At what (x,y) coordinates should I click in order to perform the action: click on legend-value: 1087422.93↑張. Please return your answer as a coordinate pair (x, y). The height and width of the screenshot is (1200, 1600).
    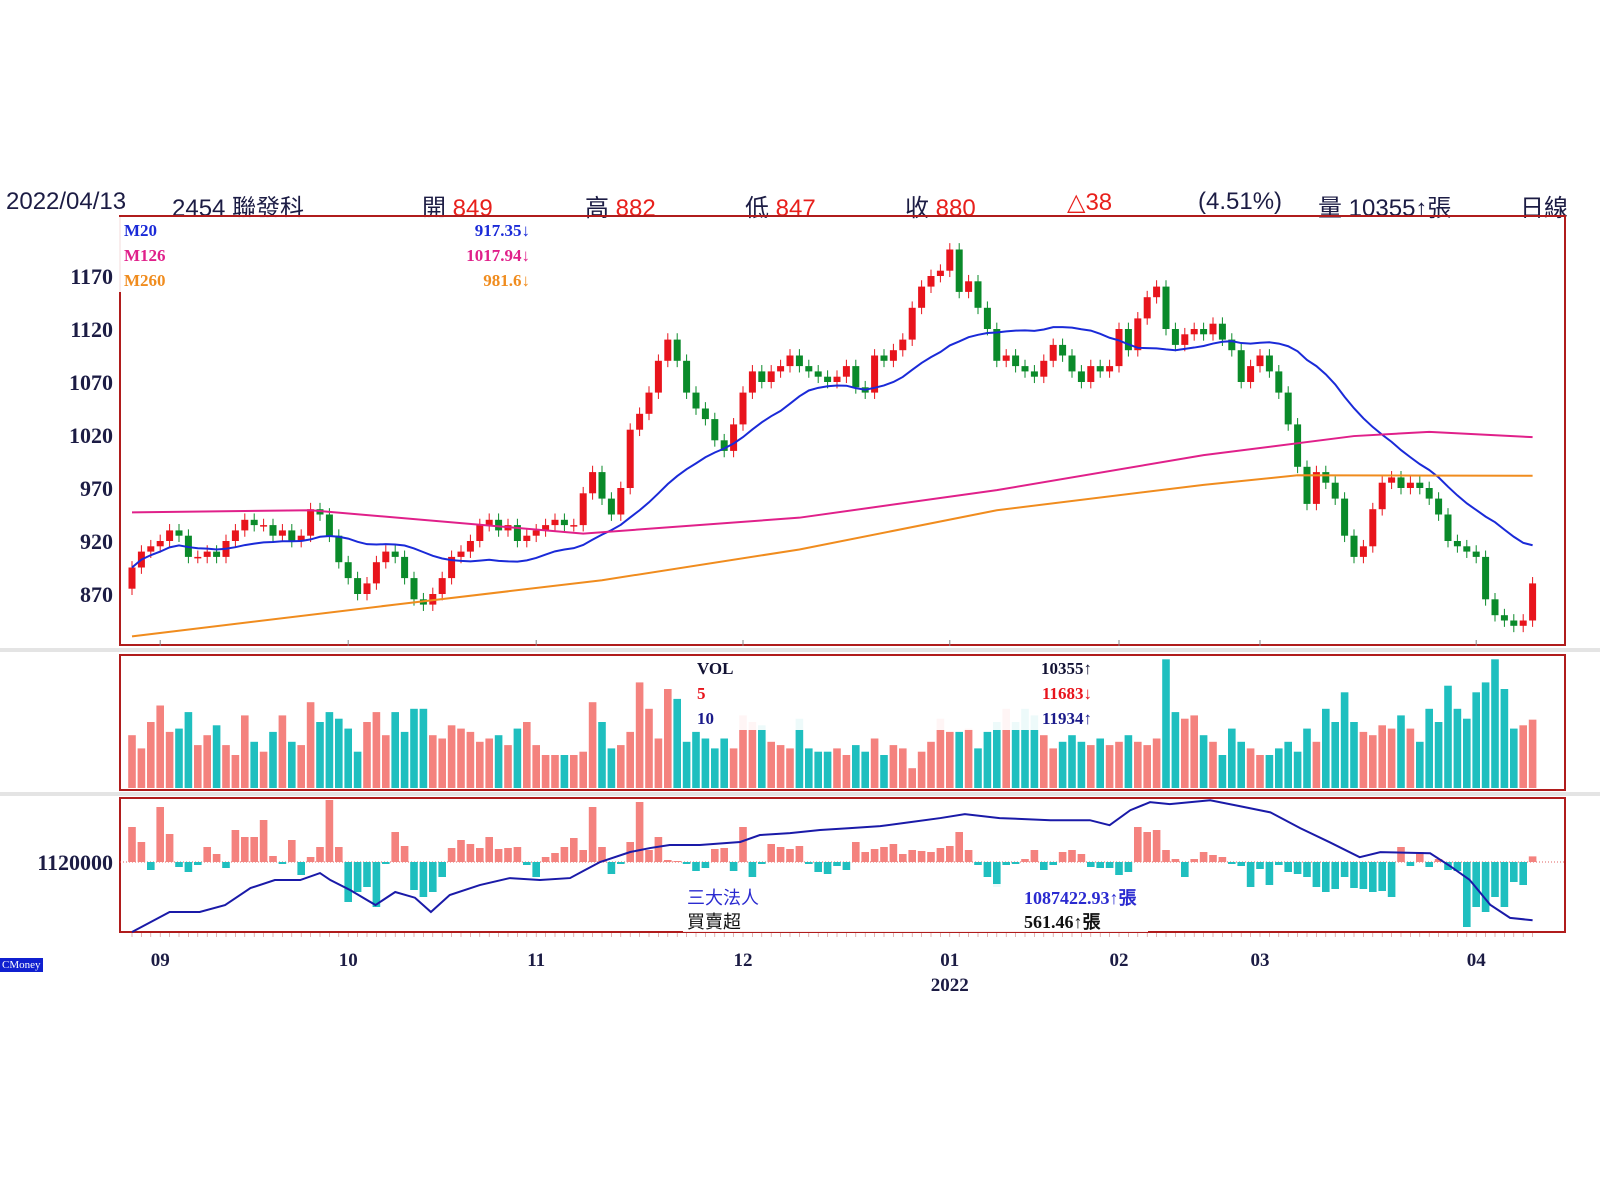
    Looking at the image, I should click on (1081, 898).